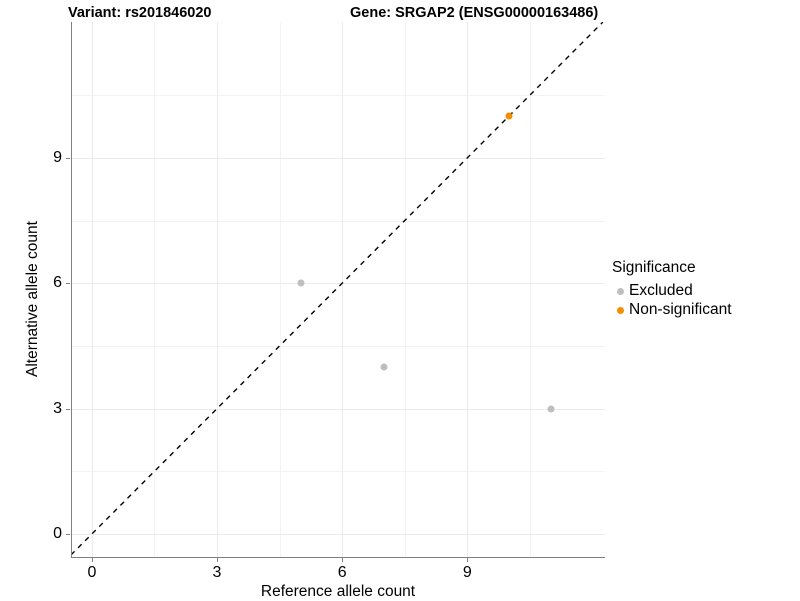 The width and height of the screenshot is (800, 601). I want to click on legend-items: Excluded Non-significant, so click(702, 301).